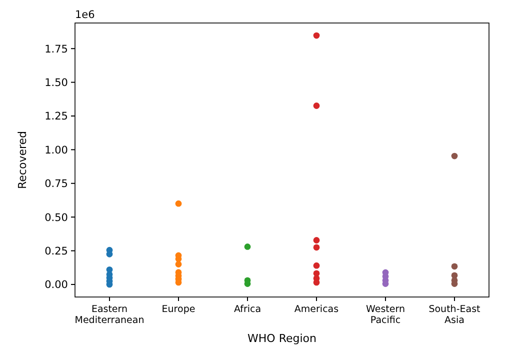 This screenshot has height=346, width=528. I want to click on x-tick-label: Americas, so click(316, 309).